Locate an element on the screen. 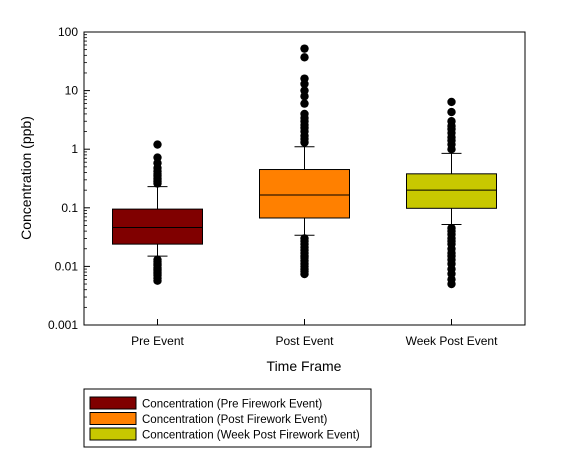 The height and width of the screenshot is (468, 570). y-tick-label: 1 is located at coordinates (74, 149).